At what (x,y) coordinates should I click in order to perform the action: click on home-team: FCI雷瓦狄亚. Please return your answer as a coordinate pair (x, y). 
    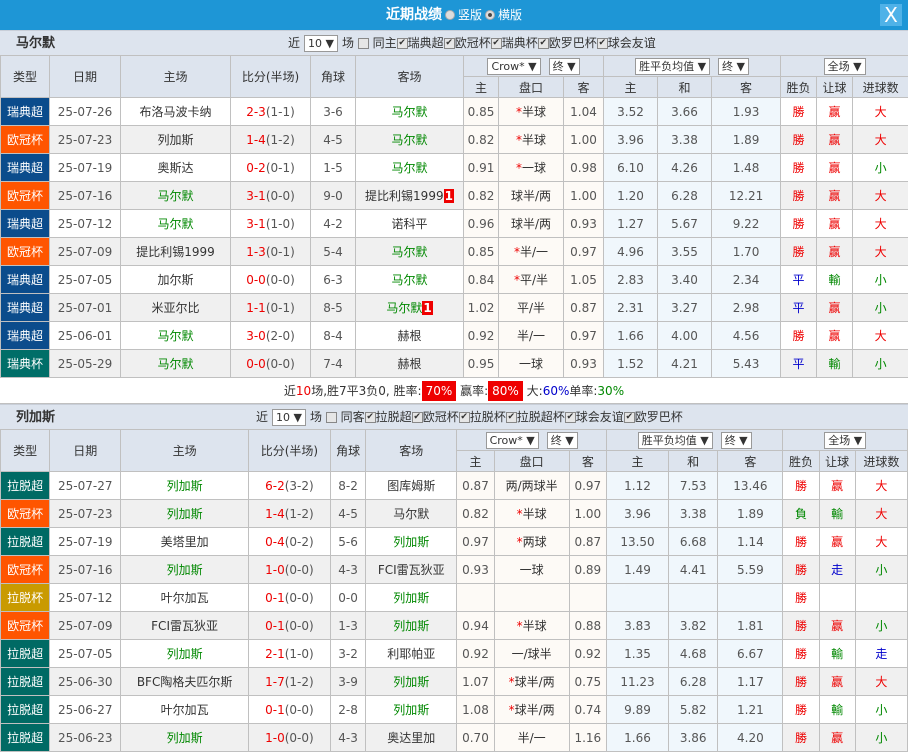
    Looking at the image, I should click on (184, 625).